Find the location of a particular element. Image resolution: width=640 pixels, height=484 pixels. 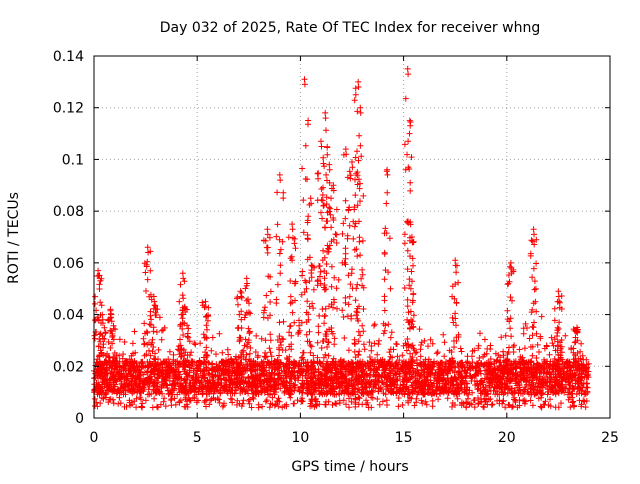

x-tick-label: 20 is located at coordinates (507, 438).